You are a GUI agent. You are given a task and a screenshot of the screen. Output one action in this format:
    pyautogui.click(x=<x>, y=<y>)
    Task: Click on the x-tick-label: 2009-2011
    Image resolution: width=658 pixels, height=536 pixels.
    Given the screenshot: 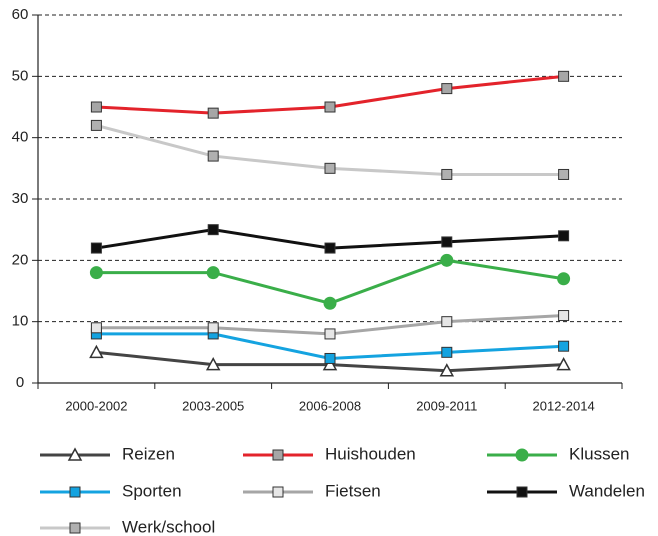 What is the action you would take?
    pyautogui.click(x=446, y=405)
    